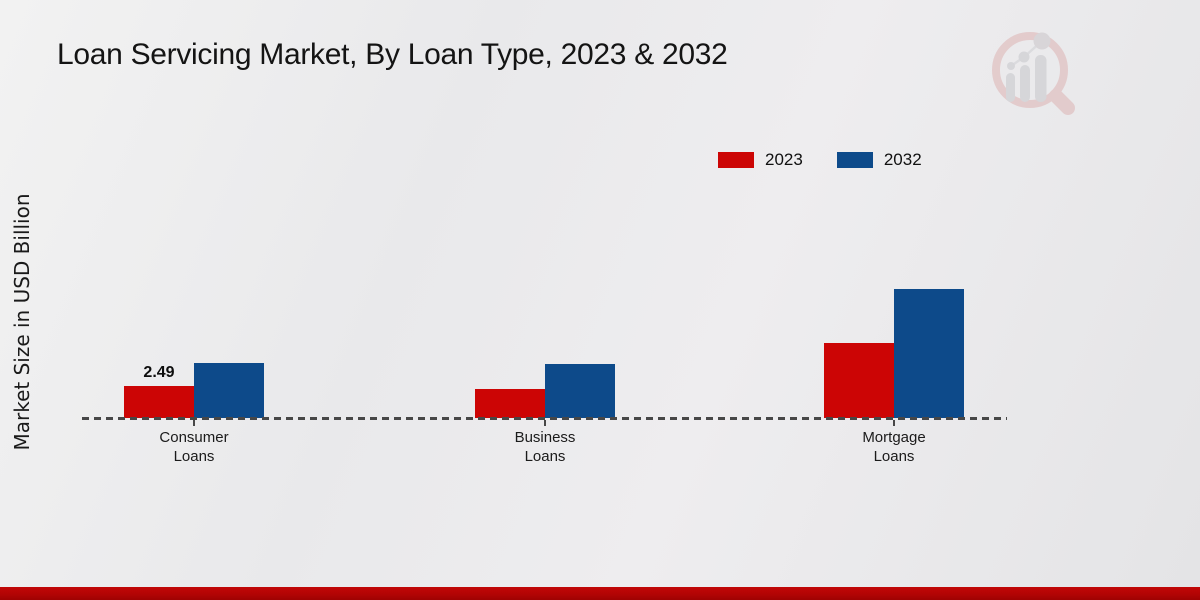  Describe the element at coordinates (545, 423) in the screenshot. I see `x-axis-tick-business` at that location.